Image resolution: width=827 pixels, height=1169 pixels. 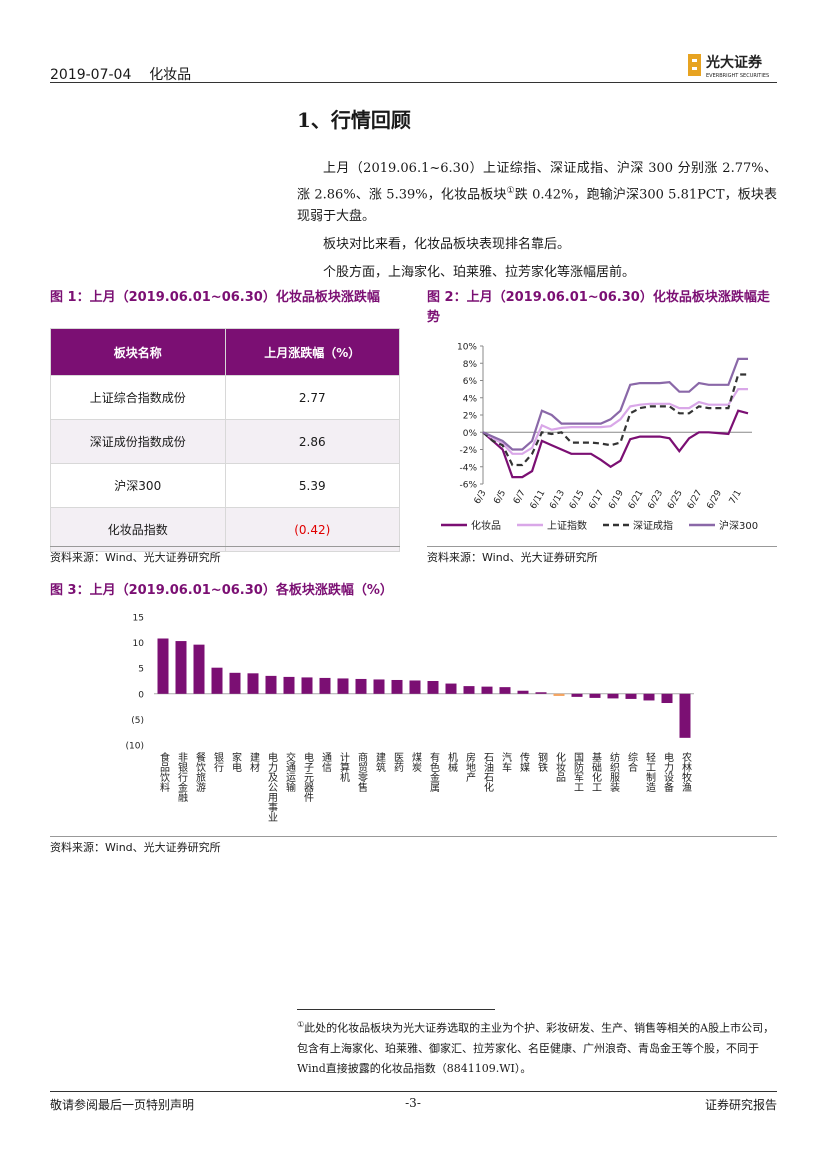 What do you see at coordinates (468, 451) in the screenshot?
I see `y-tick-label: -2%` at bounding box center [468, 451].